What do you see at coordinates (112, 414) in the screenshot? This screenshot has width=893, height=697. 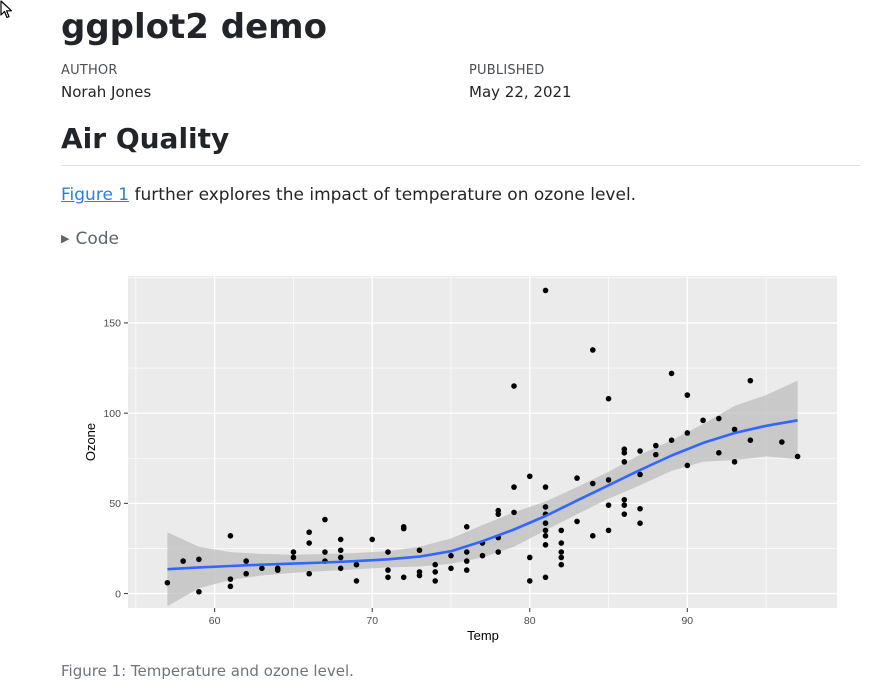 I see `y-tick-label: 100` at bounding box center [112, 414].